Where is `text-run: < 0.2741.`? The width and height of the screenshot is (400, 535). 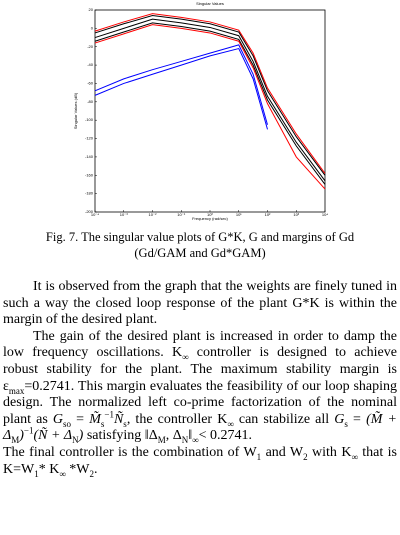
text-run: < 0.2741. is located at coordinates (225, 436).